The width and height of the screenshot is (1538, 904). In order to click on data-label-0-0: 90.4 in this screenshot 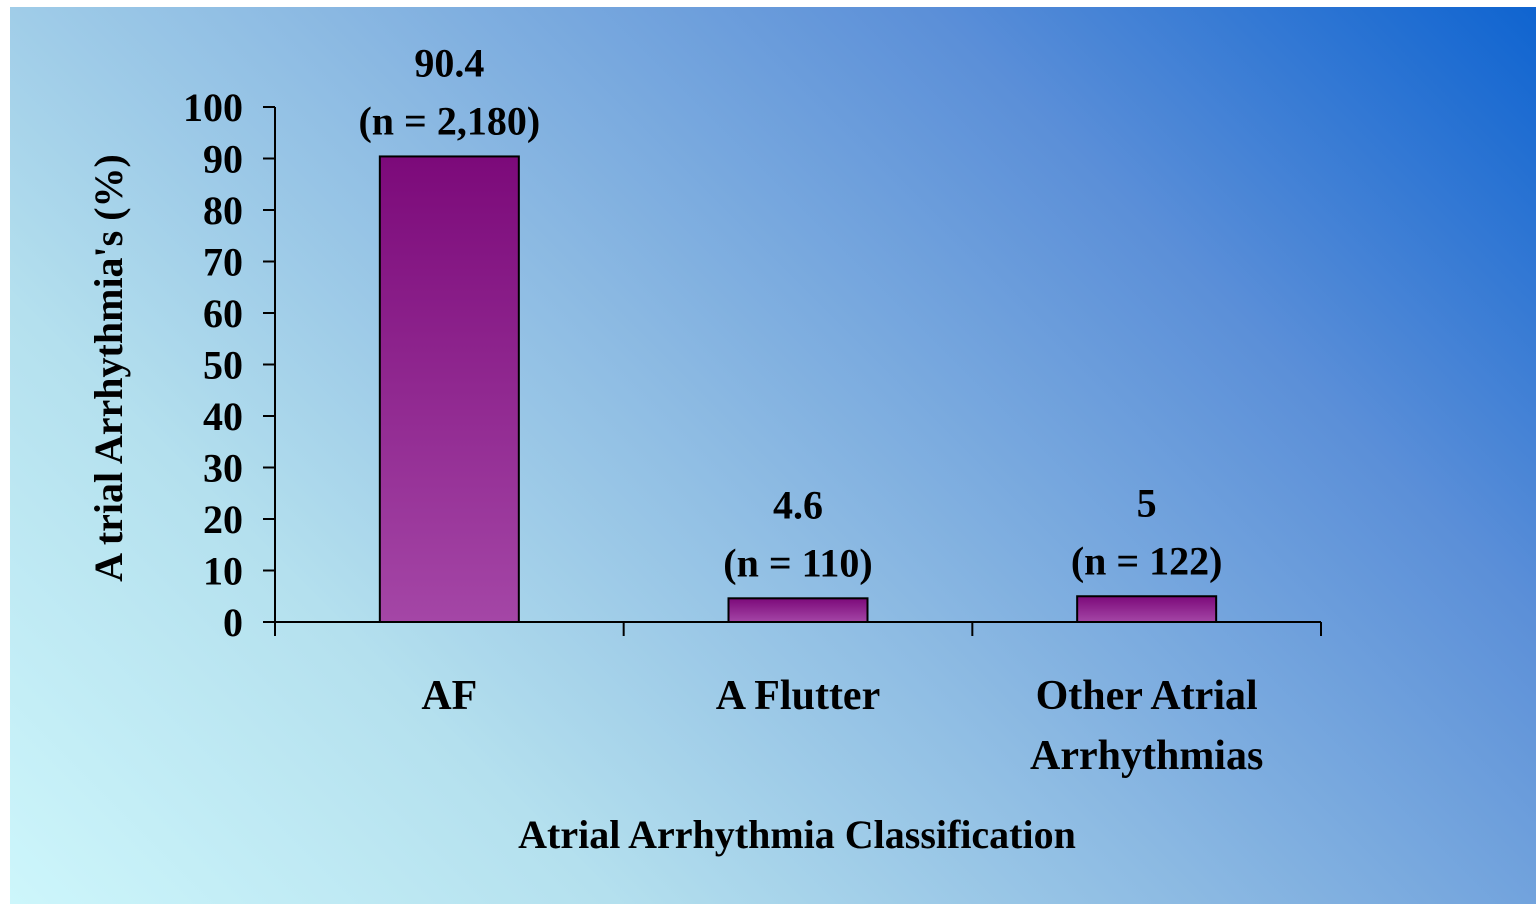, I will do `click(449, 62)`.